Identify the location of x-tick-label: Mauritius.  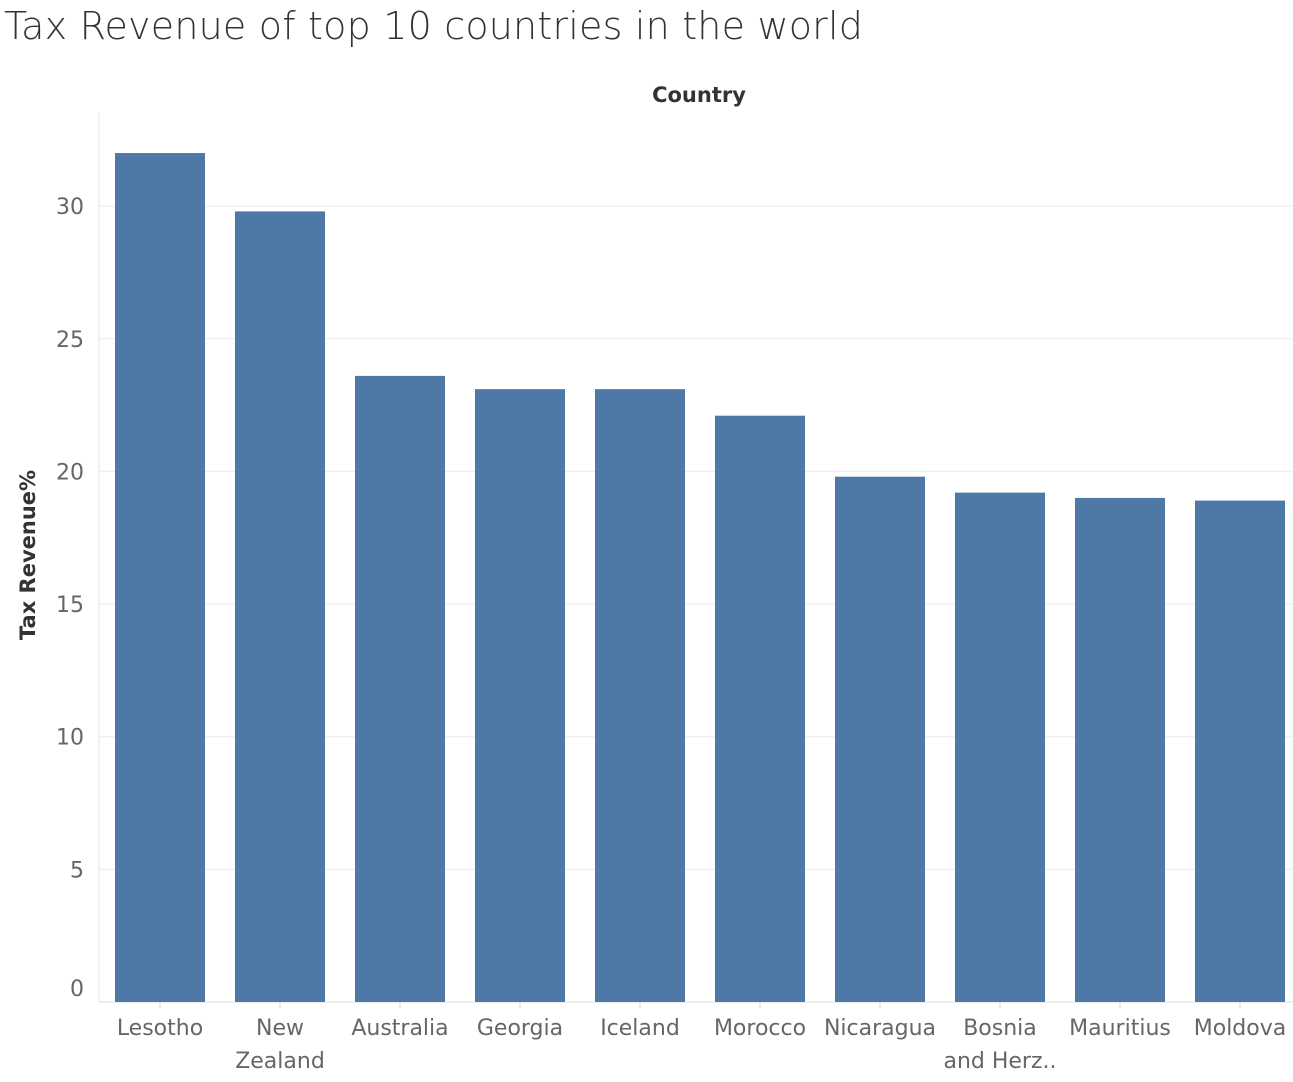
(1120, 1028).